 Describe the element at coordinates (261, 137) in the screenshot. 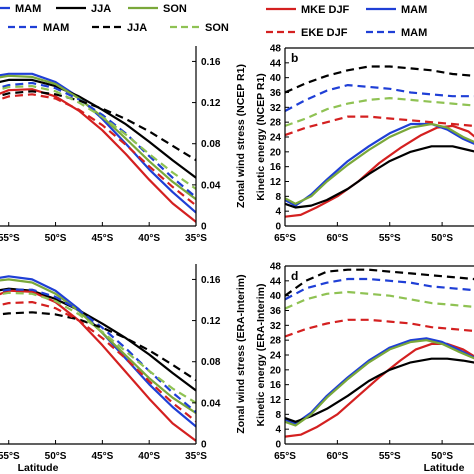

I see `y-axis-label: Kinetic energy (NCEP R1)` at that location.